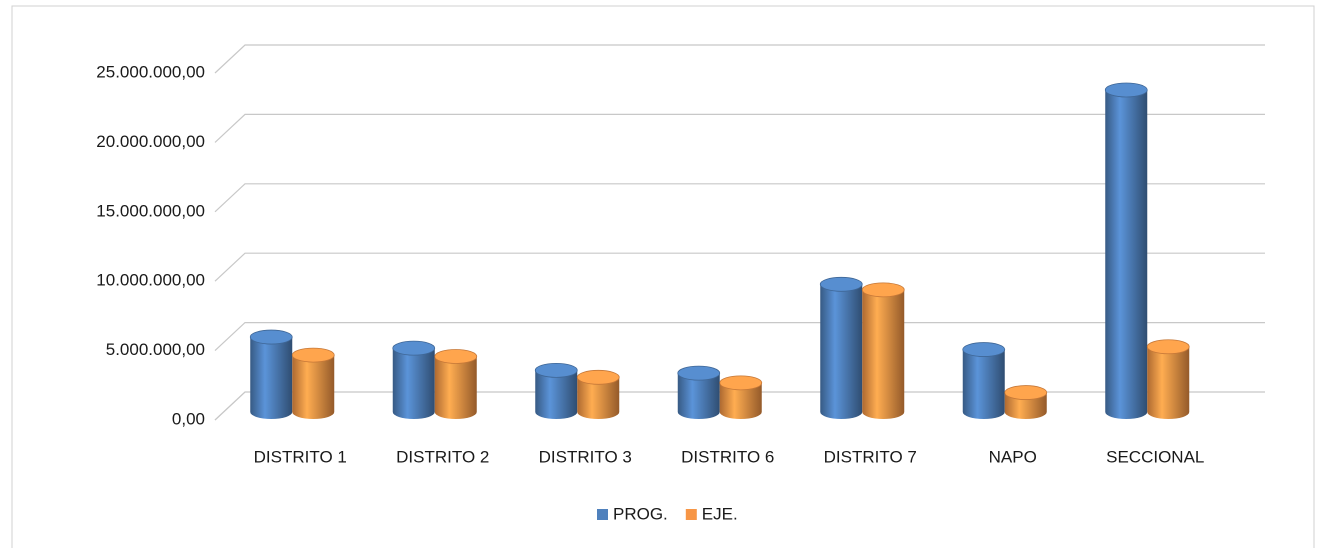  What do you see at coordinates (150, 280) in the screenshot?
I see `y-tick-label: 10.000.000,00` at bounding box center [150, 280].